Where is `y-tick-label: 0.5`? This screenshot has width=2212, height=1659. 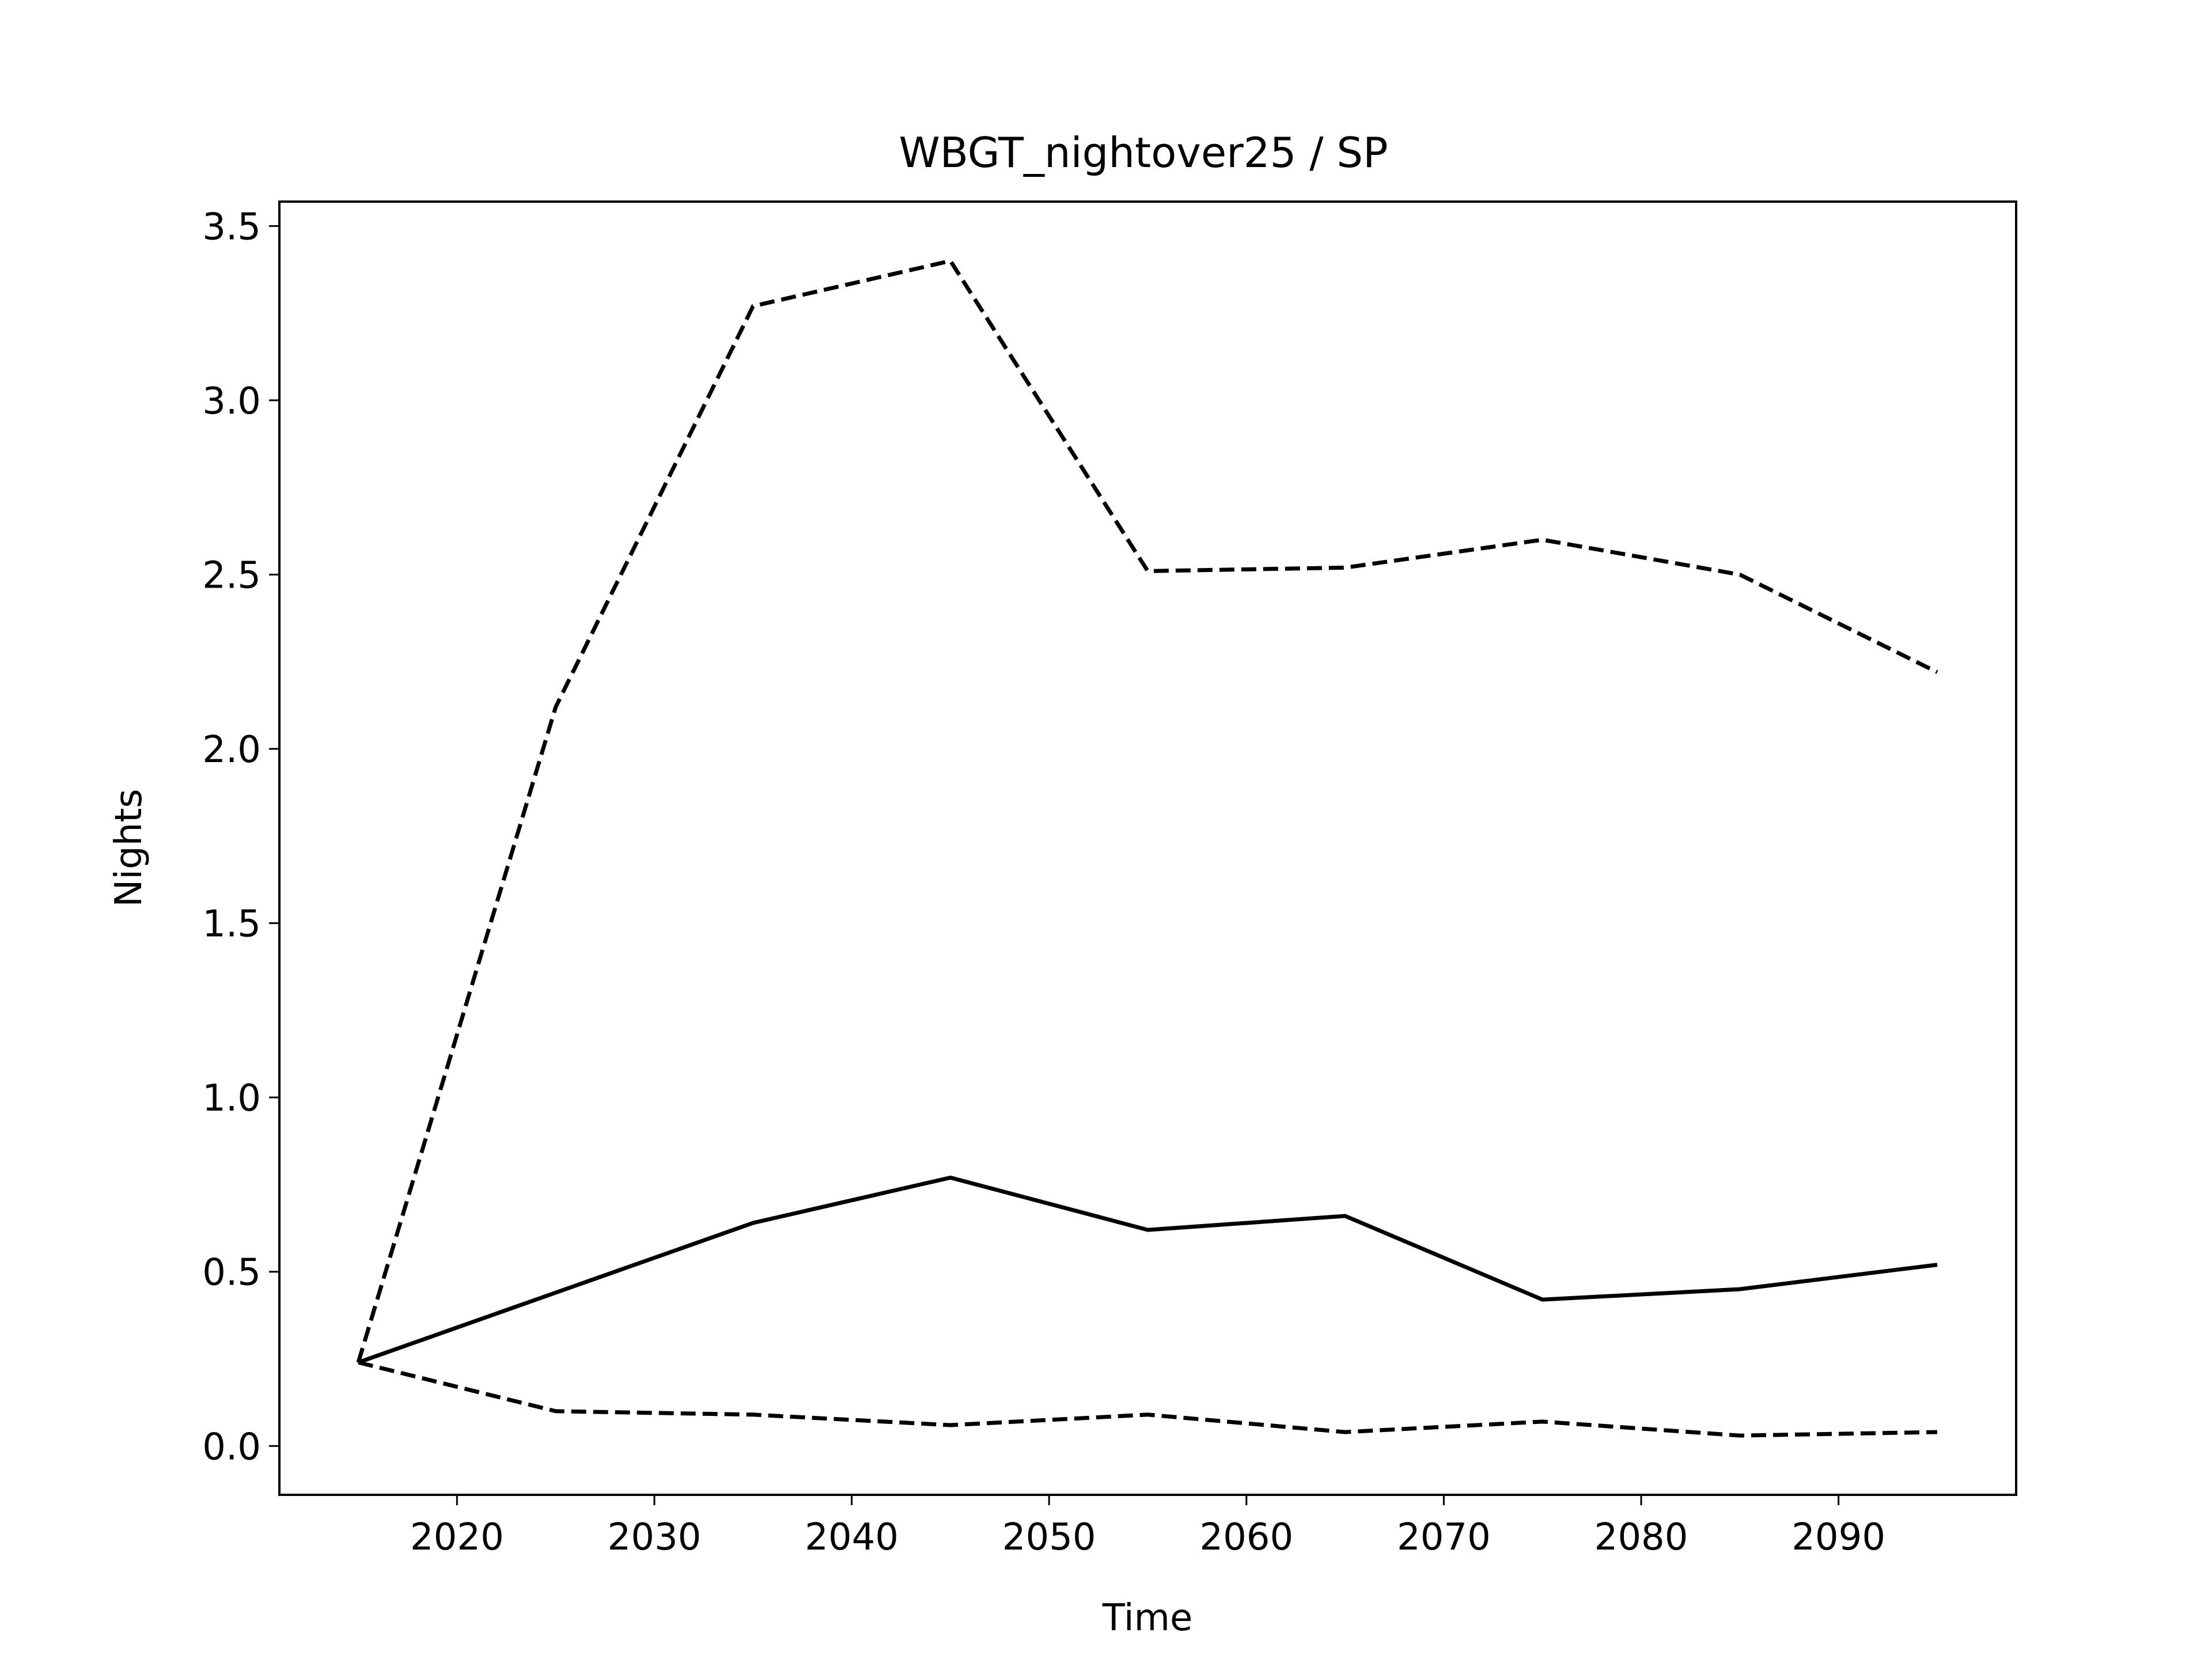
y-tick-label: 0.5 is located at coordinates (231, 1273).